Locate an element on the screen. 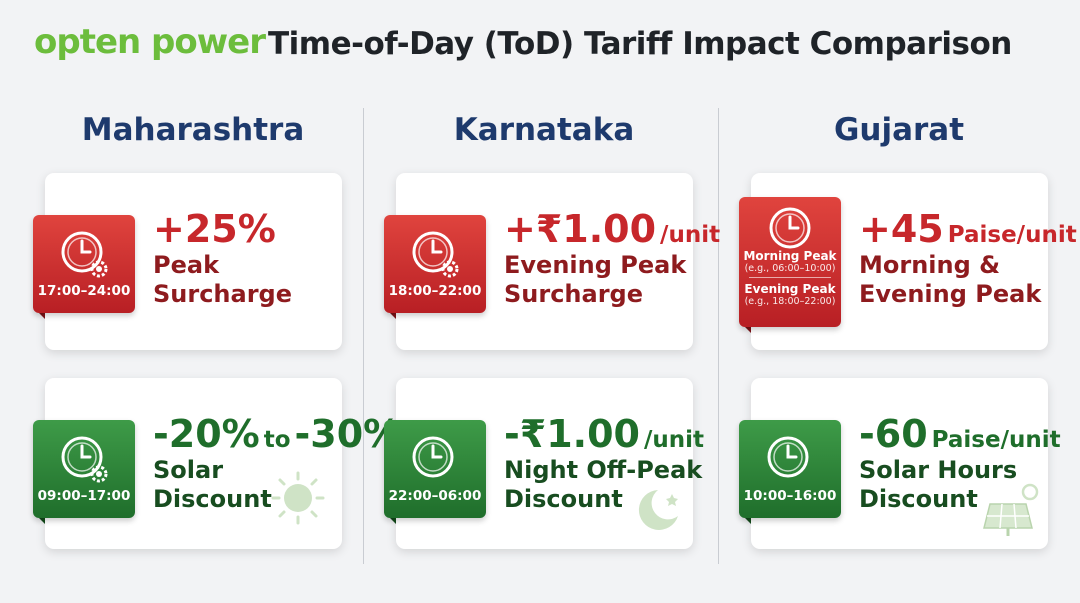  headline-part: -60 is located at coordinates (893, 434).